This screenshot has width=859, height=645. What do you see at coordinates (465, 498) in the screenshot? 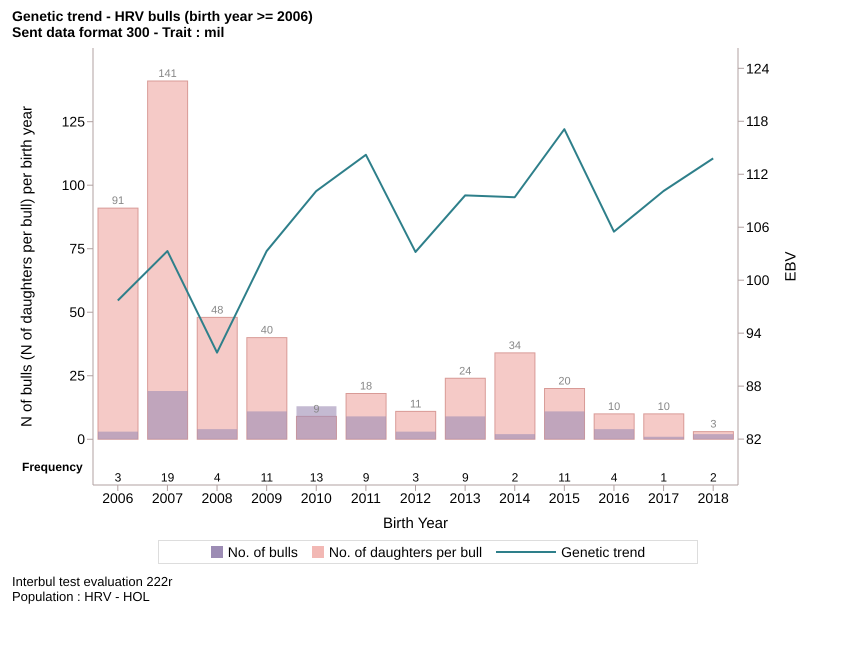
I see `x-tick-label: 2013` at bounding box center [465, 498].